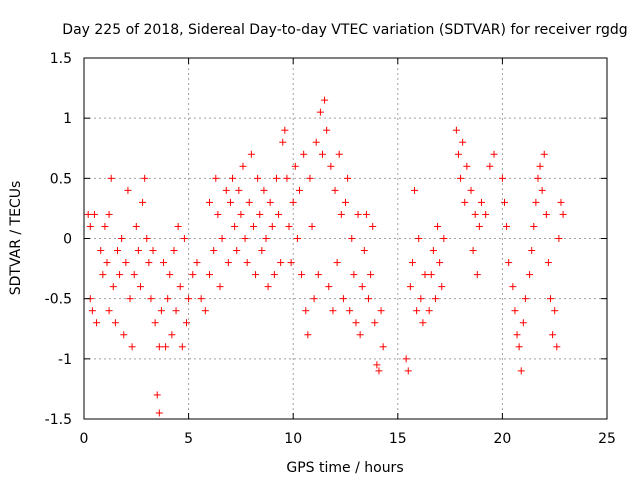 This screenshot has height=480, width=640. What do you see at coordinates (293, 439) in the screenshot?
I see `x-tick-label: 10` at bounding box center [293, 439].